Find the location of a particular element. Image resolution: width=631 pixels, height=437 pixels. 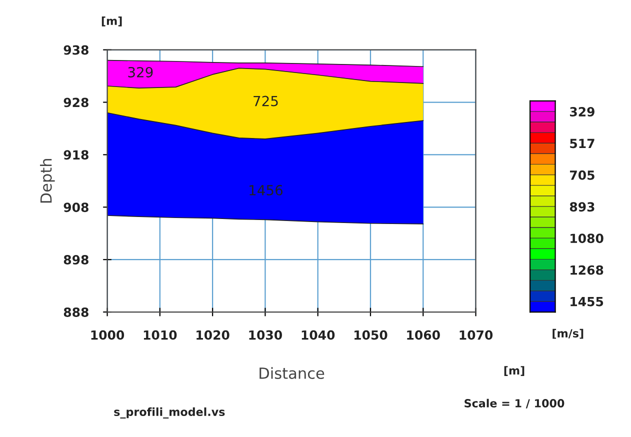

color-bar-label: 893 is located at coordinates (582, 207).